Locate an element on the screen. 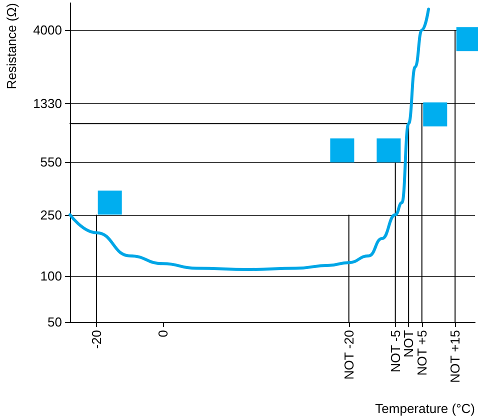 The width and height of the screenshot is (478, 416). y-tick-label: 50 is located at coordinates (55, 322).